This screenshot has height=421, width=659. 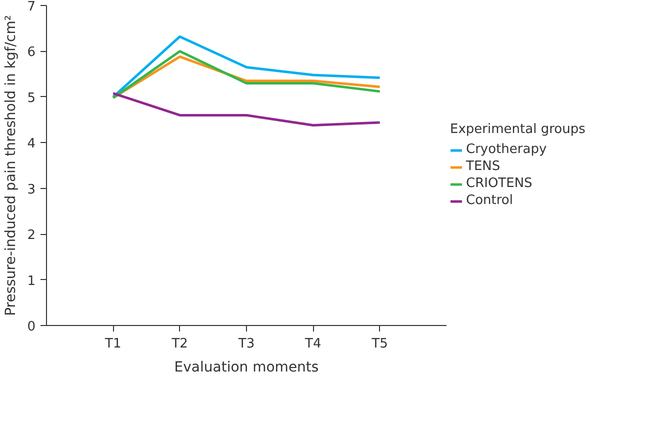 I want to click on y-tick-label: 3, so click(x=31, y=190).